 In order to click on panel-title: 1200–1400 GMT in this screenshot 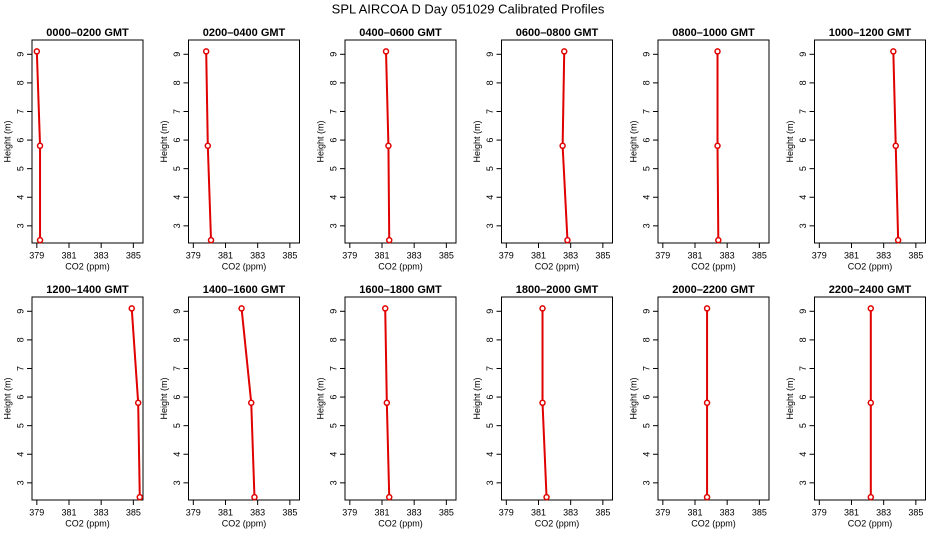, I will do `click(87, 290)`.